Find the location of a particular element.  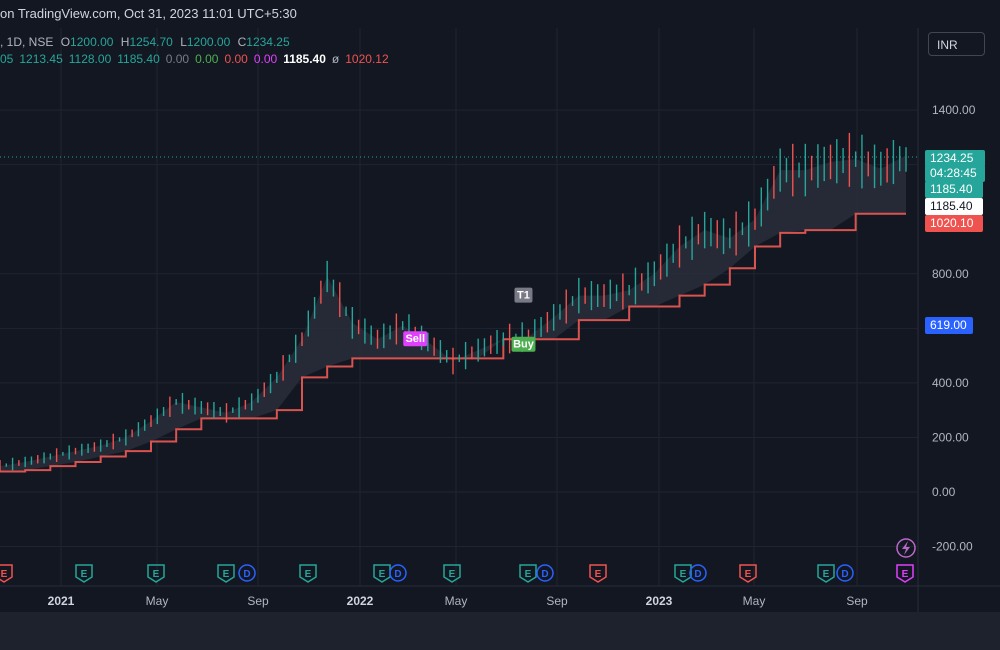

marker-sell-label: Sell is located at coordinates (415, 339).